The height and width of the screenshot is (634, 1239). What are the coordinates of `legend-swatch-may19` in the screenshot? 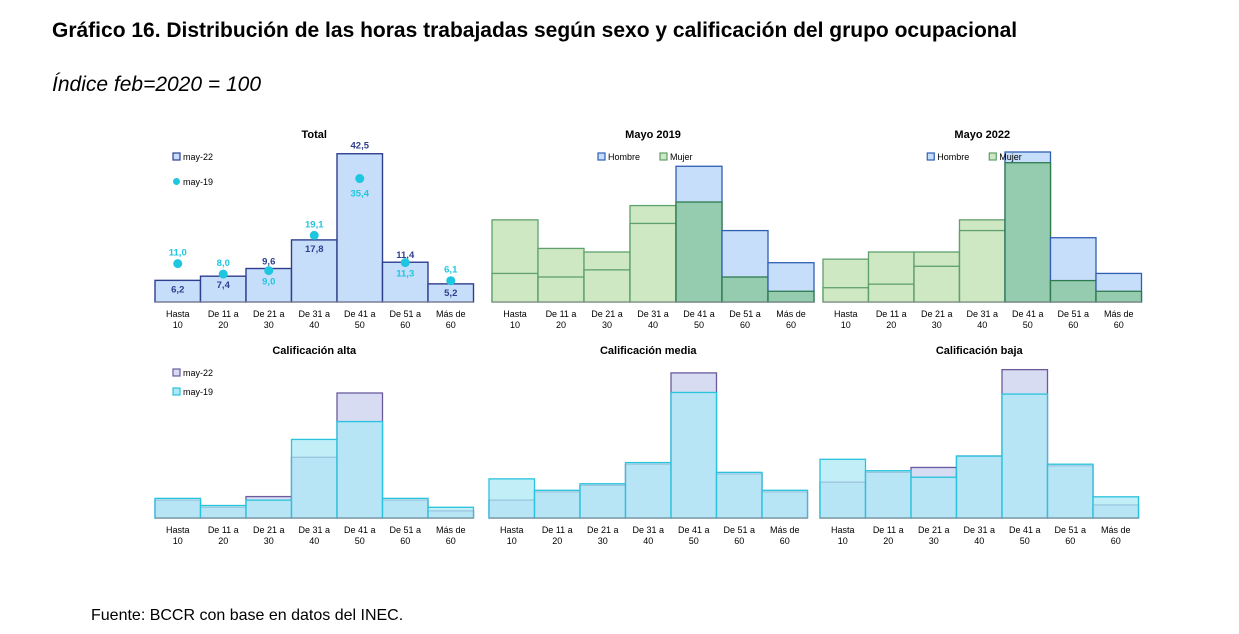 It's located at (176, 391).